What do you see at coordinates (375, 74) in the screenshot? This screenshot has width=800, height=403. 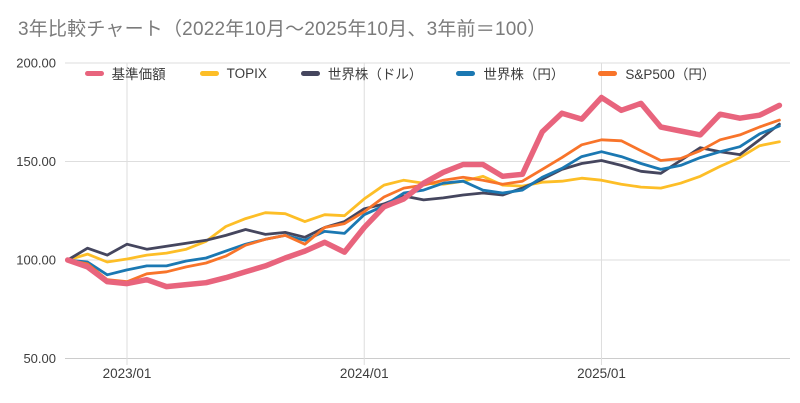 I see `legend-label-world-usd: 世界株（ドル）` at bounding box center [375, 74].